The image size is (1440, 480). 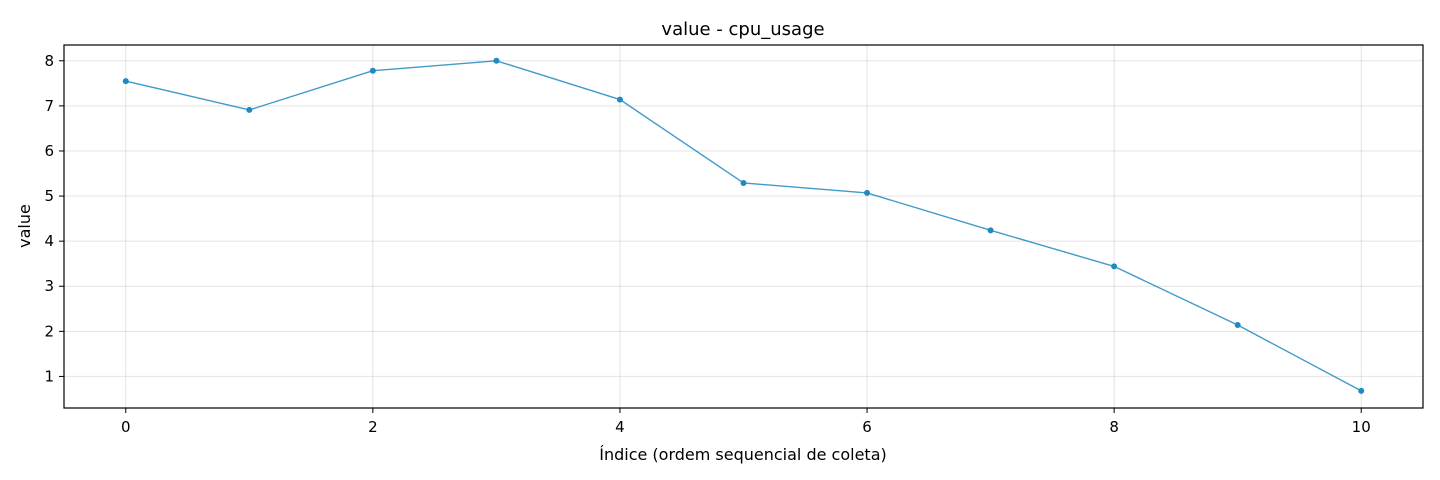 What do you see at coordinates (867, 427) in the screenshot?
I see `x-tick-label: 6` at bounding box center [867, 427].